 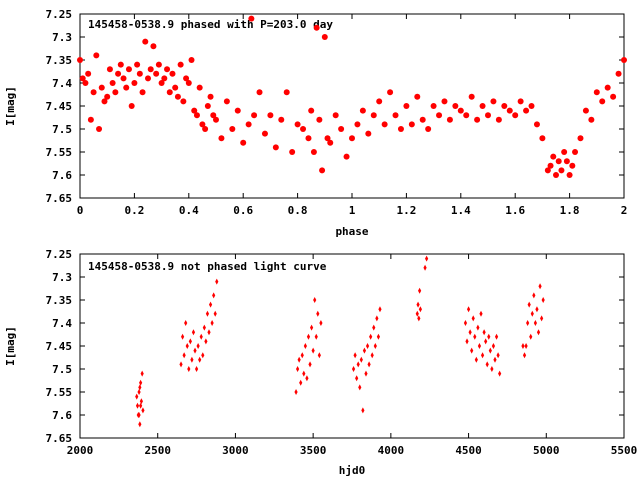 What do you see at coordinates (62, 37) in the screenshot?
I see `y-tick-label: 7.3` at bounding box center [62, 37].